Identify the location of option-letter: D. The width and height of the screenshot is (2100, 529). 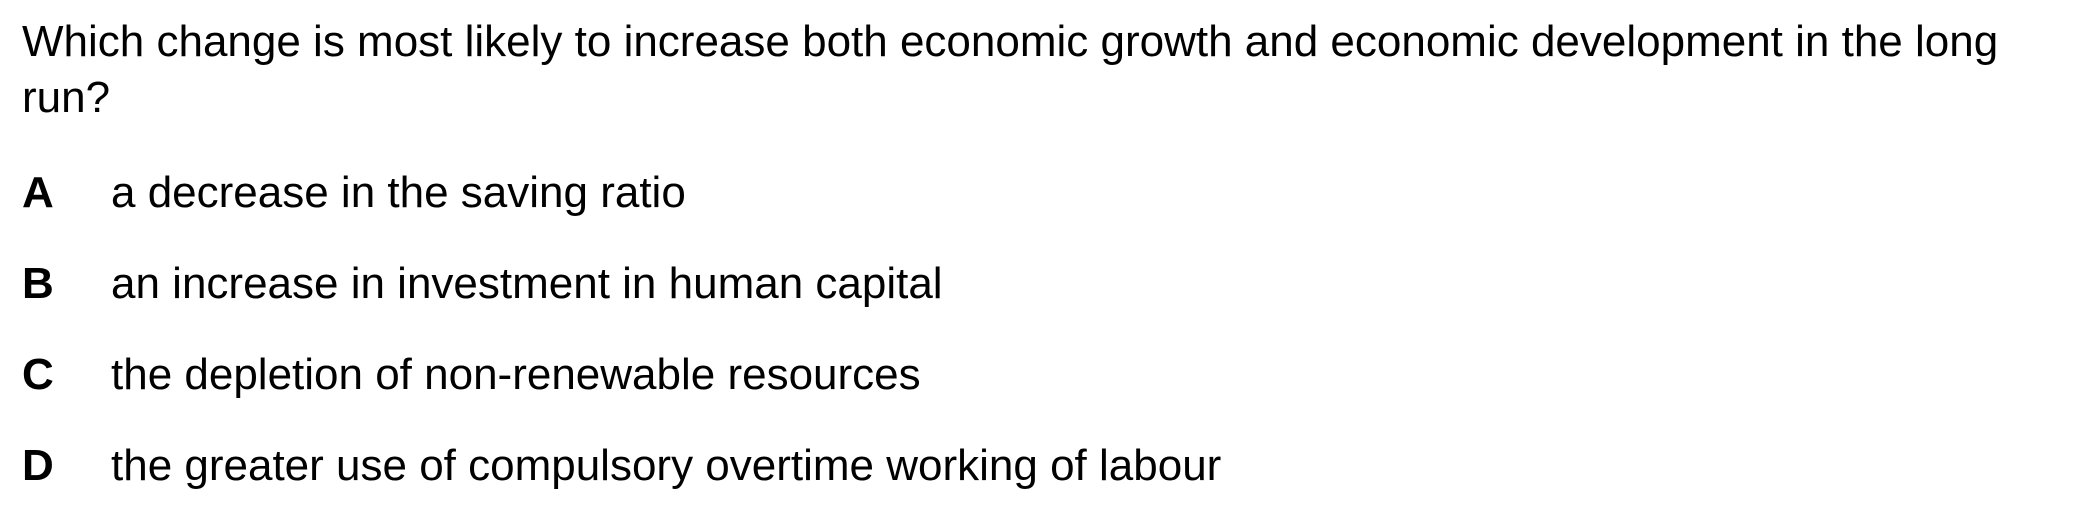
(38, 465).